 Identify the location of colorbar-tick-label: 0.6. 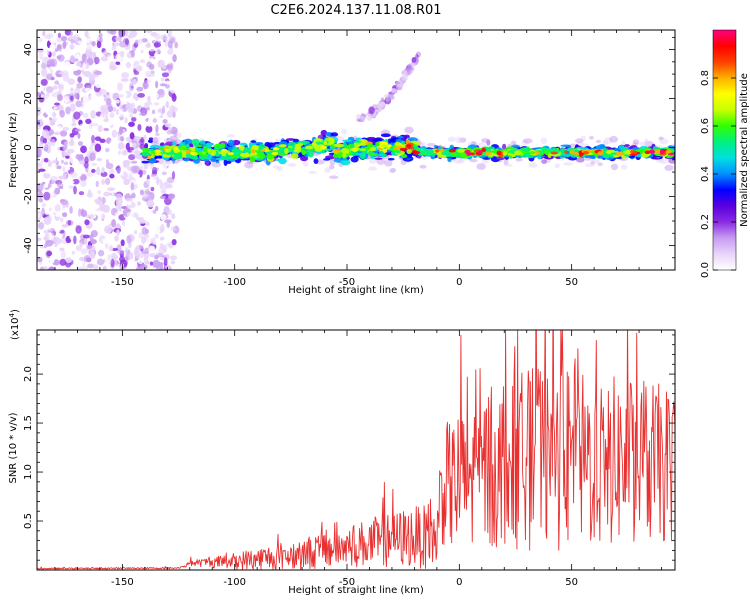
(705, 126).